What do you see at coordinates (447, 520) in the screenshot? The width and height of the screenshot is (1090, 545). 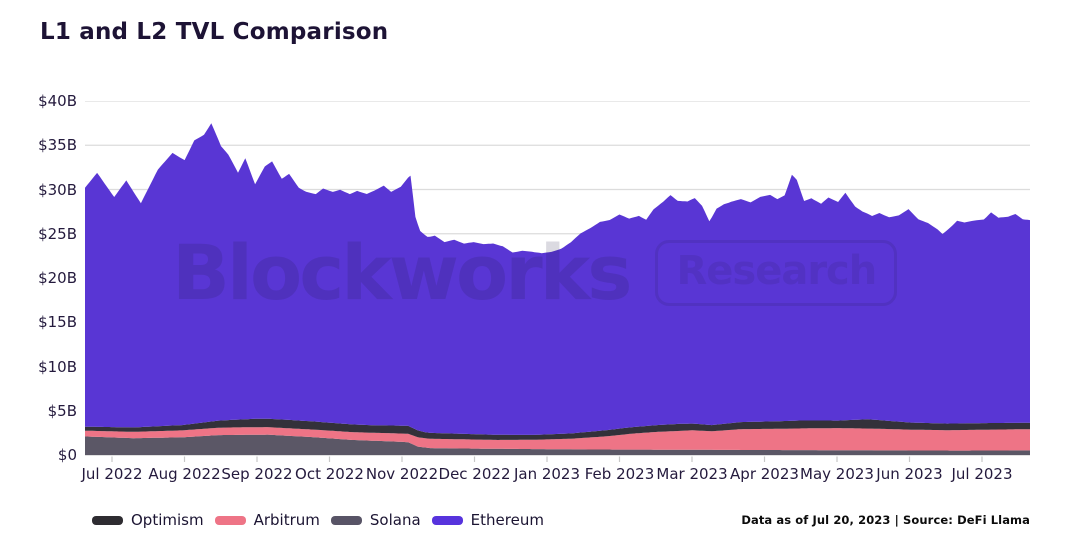 I see `legend-swatch-ethereum` at bounding box center [447, 520].